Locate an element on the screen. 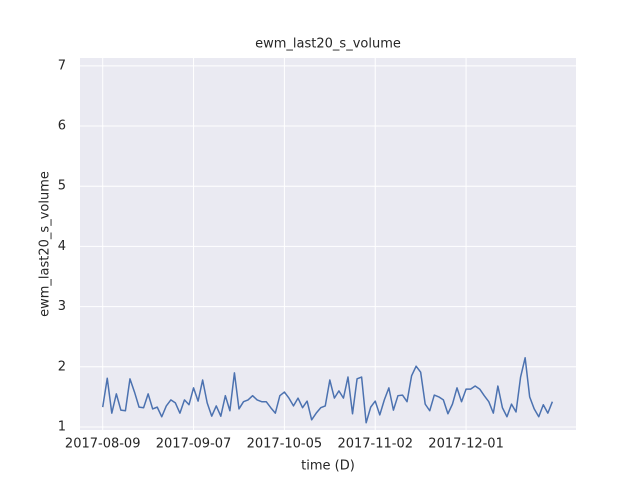 The height and width of the screenshot is (480, 640). y-tick-label: 4 is located at coordinates (62, 246).